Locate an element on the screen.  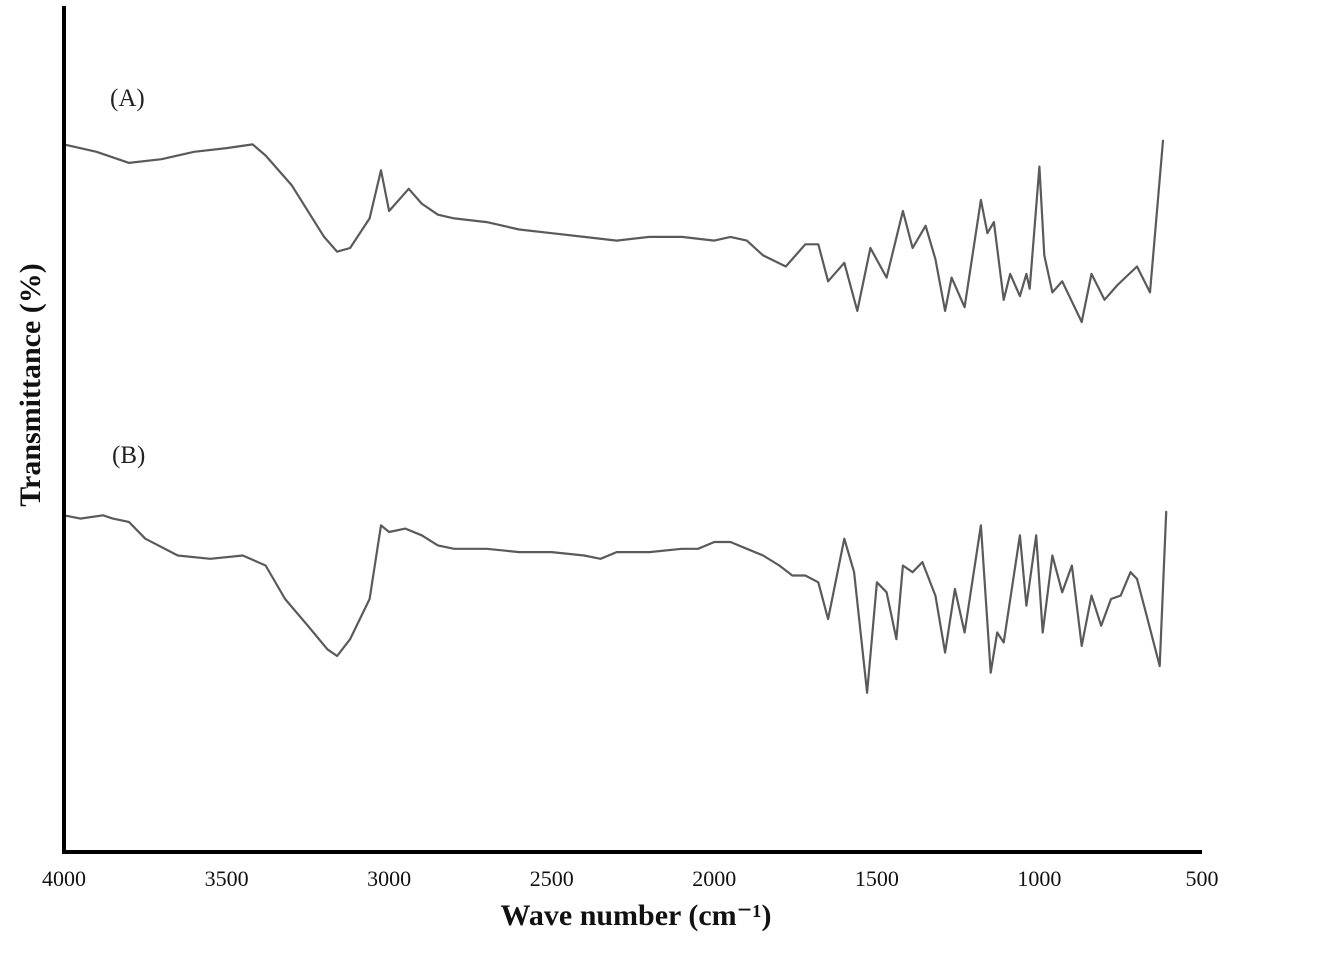
series-label-b: (B) is located at coordinates (128, 455).